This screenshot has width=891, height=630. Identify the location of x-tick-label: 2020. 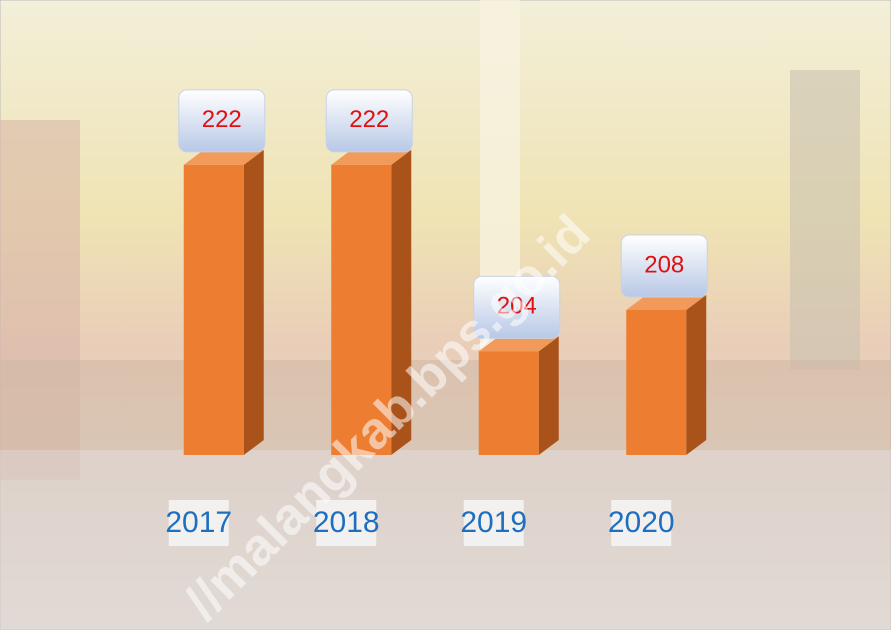
(641, 522).